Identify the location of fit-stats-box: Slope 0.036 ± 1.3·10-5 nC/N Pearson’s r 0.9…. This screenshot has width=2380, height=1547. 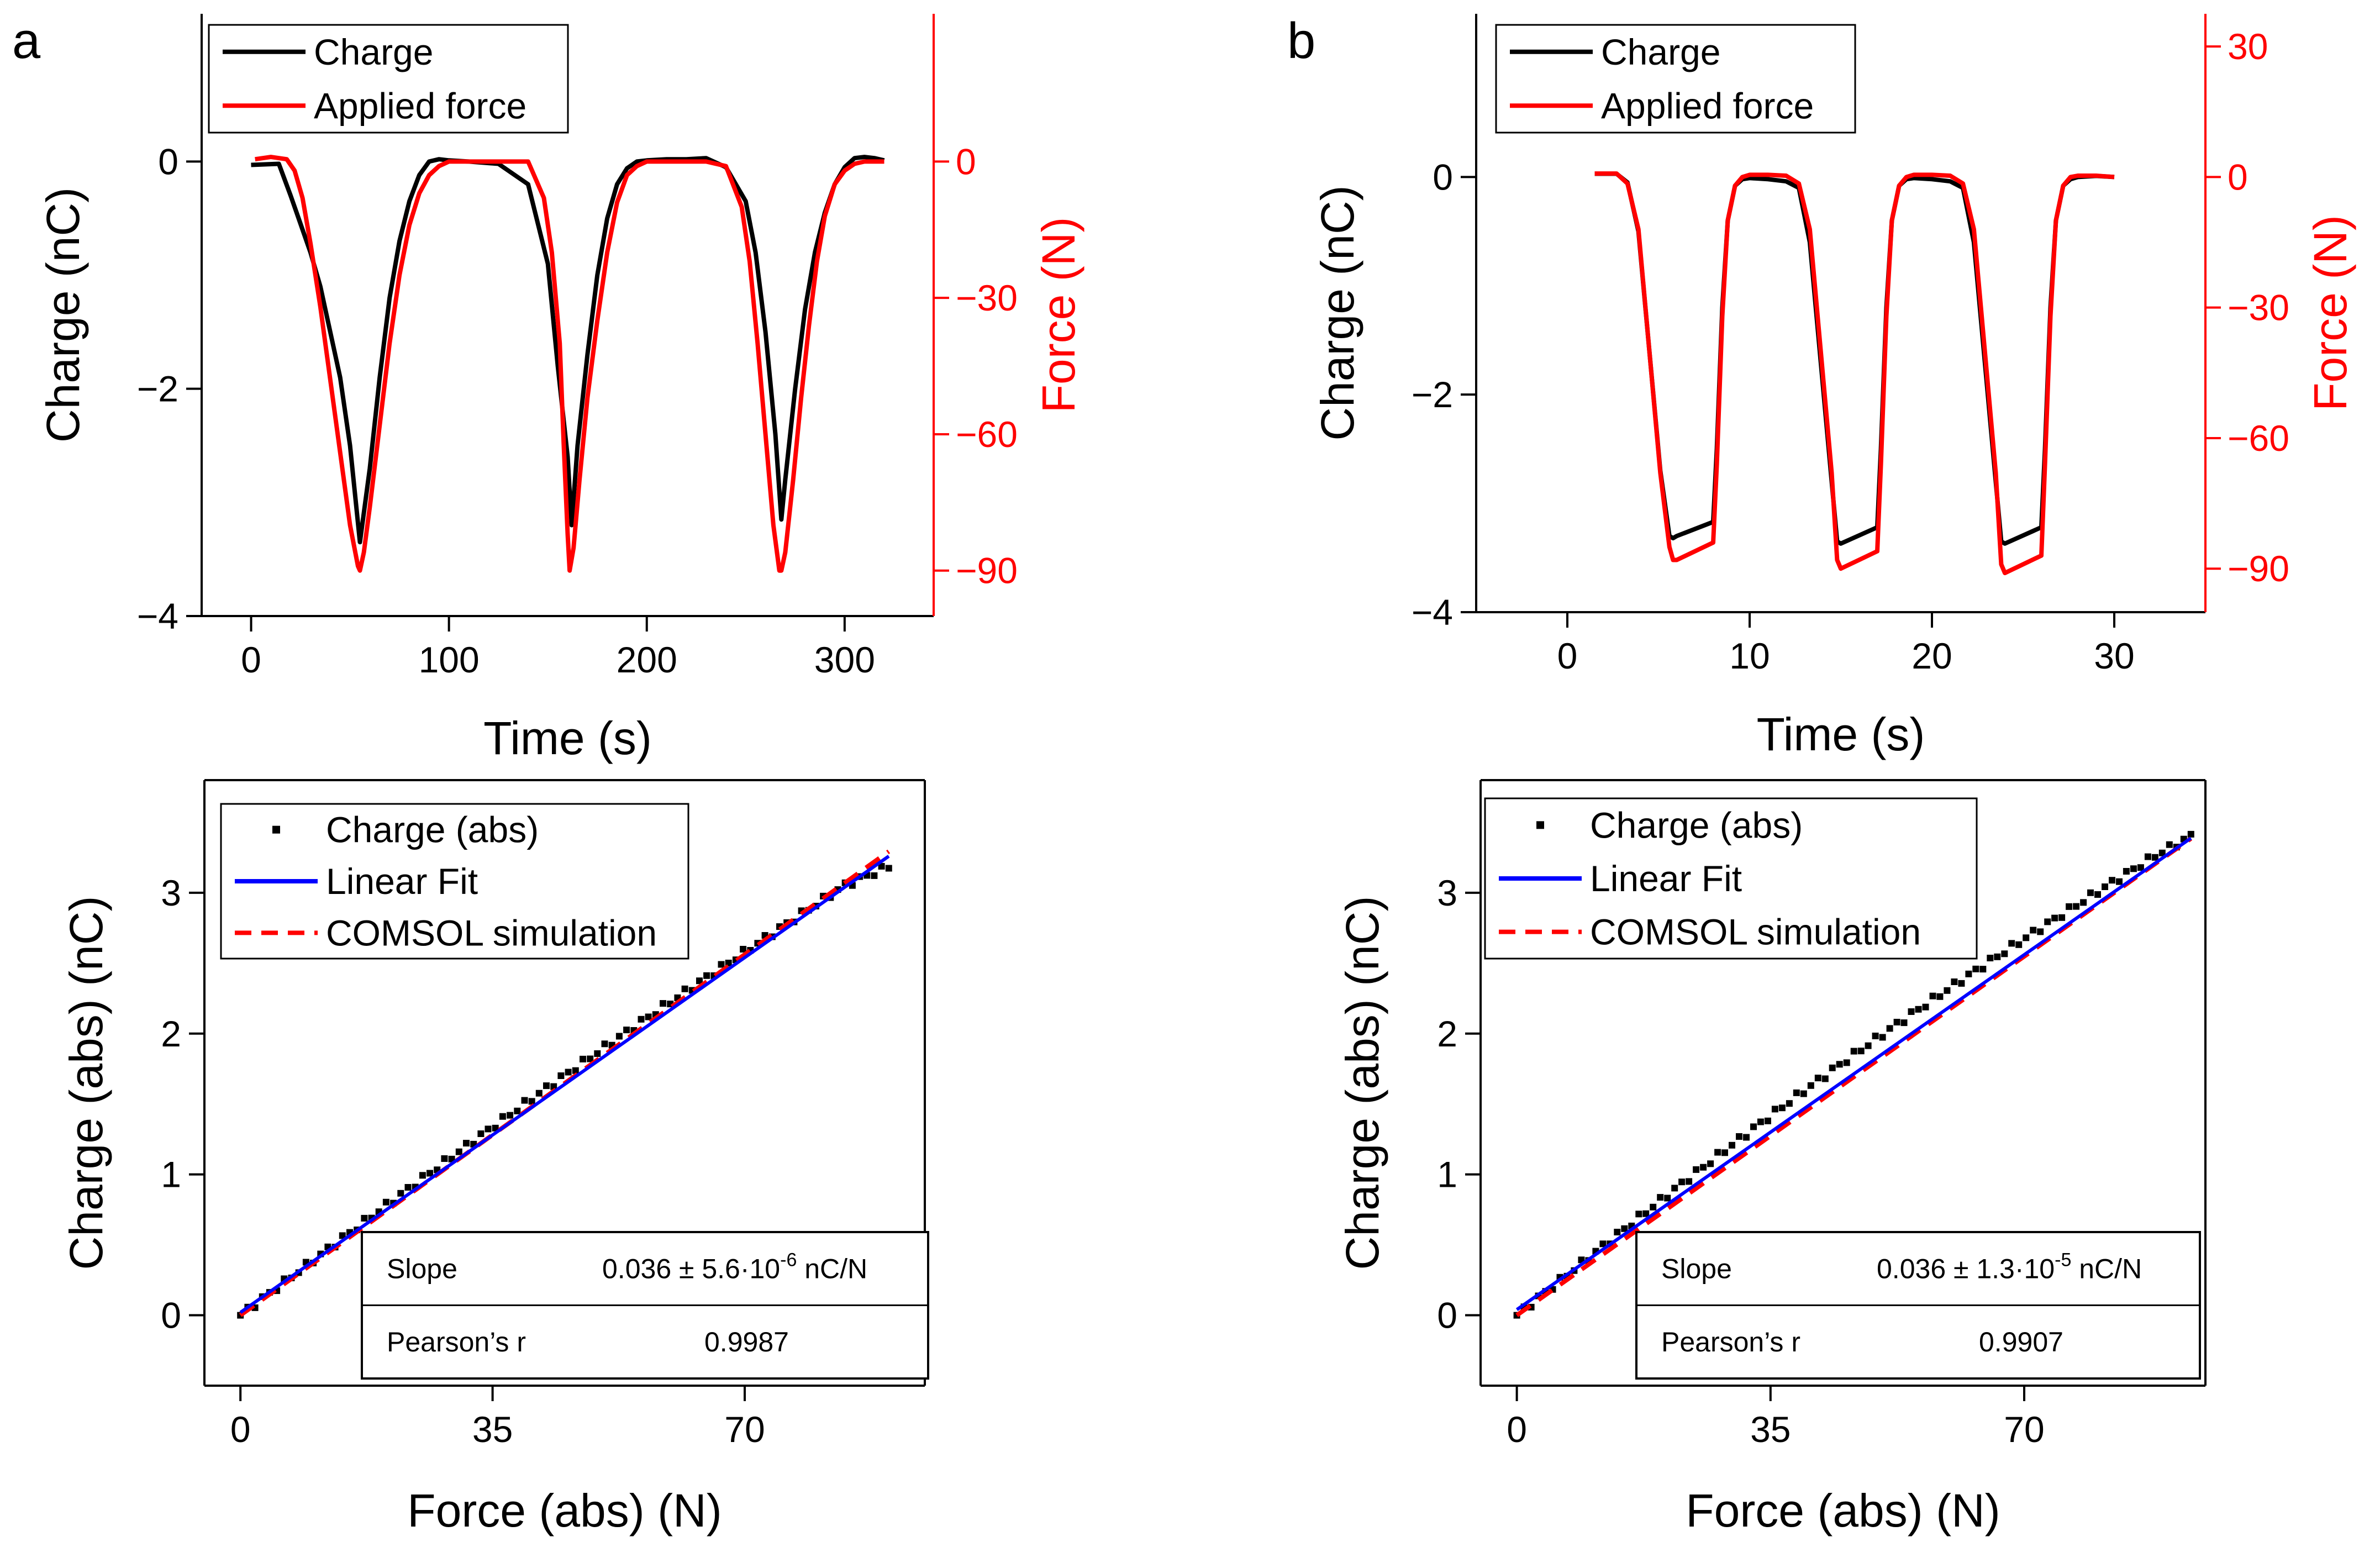
(1918, 1305).